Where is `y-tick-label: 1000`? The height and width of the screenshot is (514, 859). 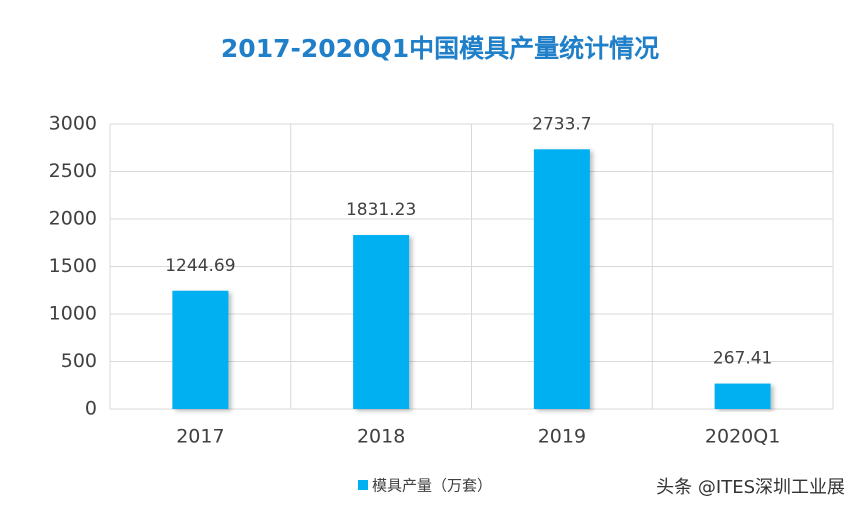 y-tick-label: 1000 is located at coordinates (73, 314).